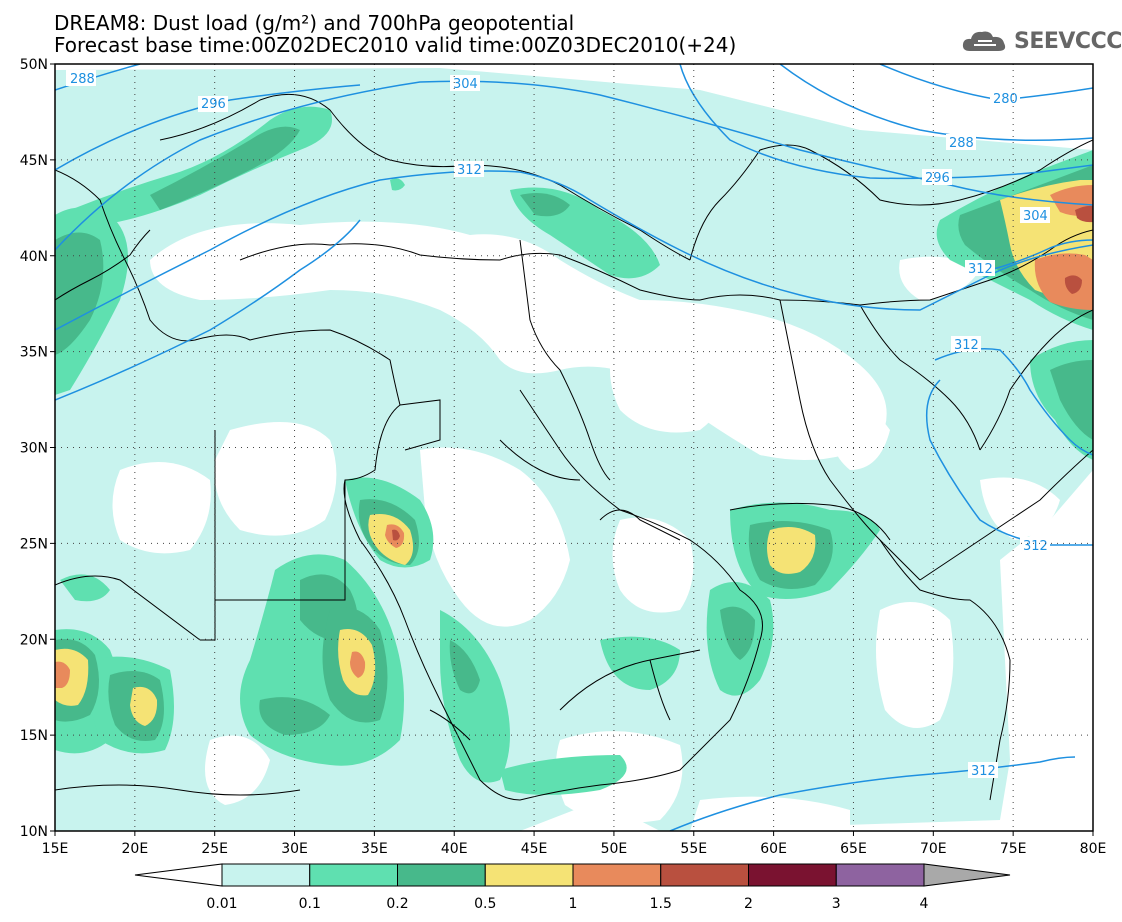 This screenshot has height=922, width=1122. Describe the element at coordinates (1013, 849) in the screenshot. I see `lon-tick-label: 75E` at that location.